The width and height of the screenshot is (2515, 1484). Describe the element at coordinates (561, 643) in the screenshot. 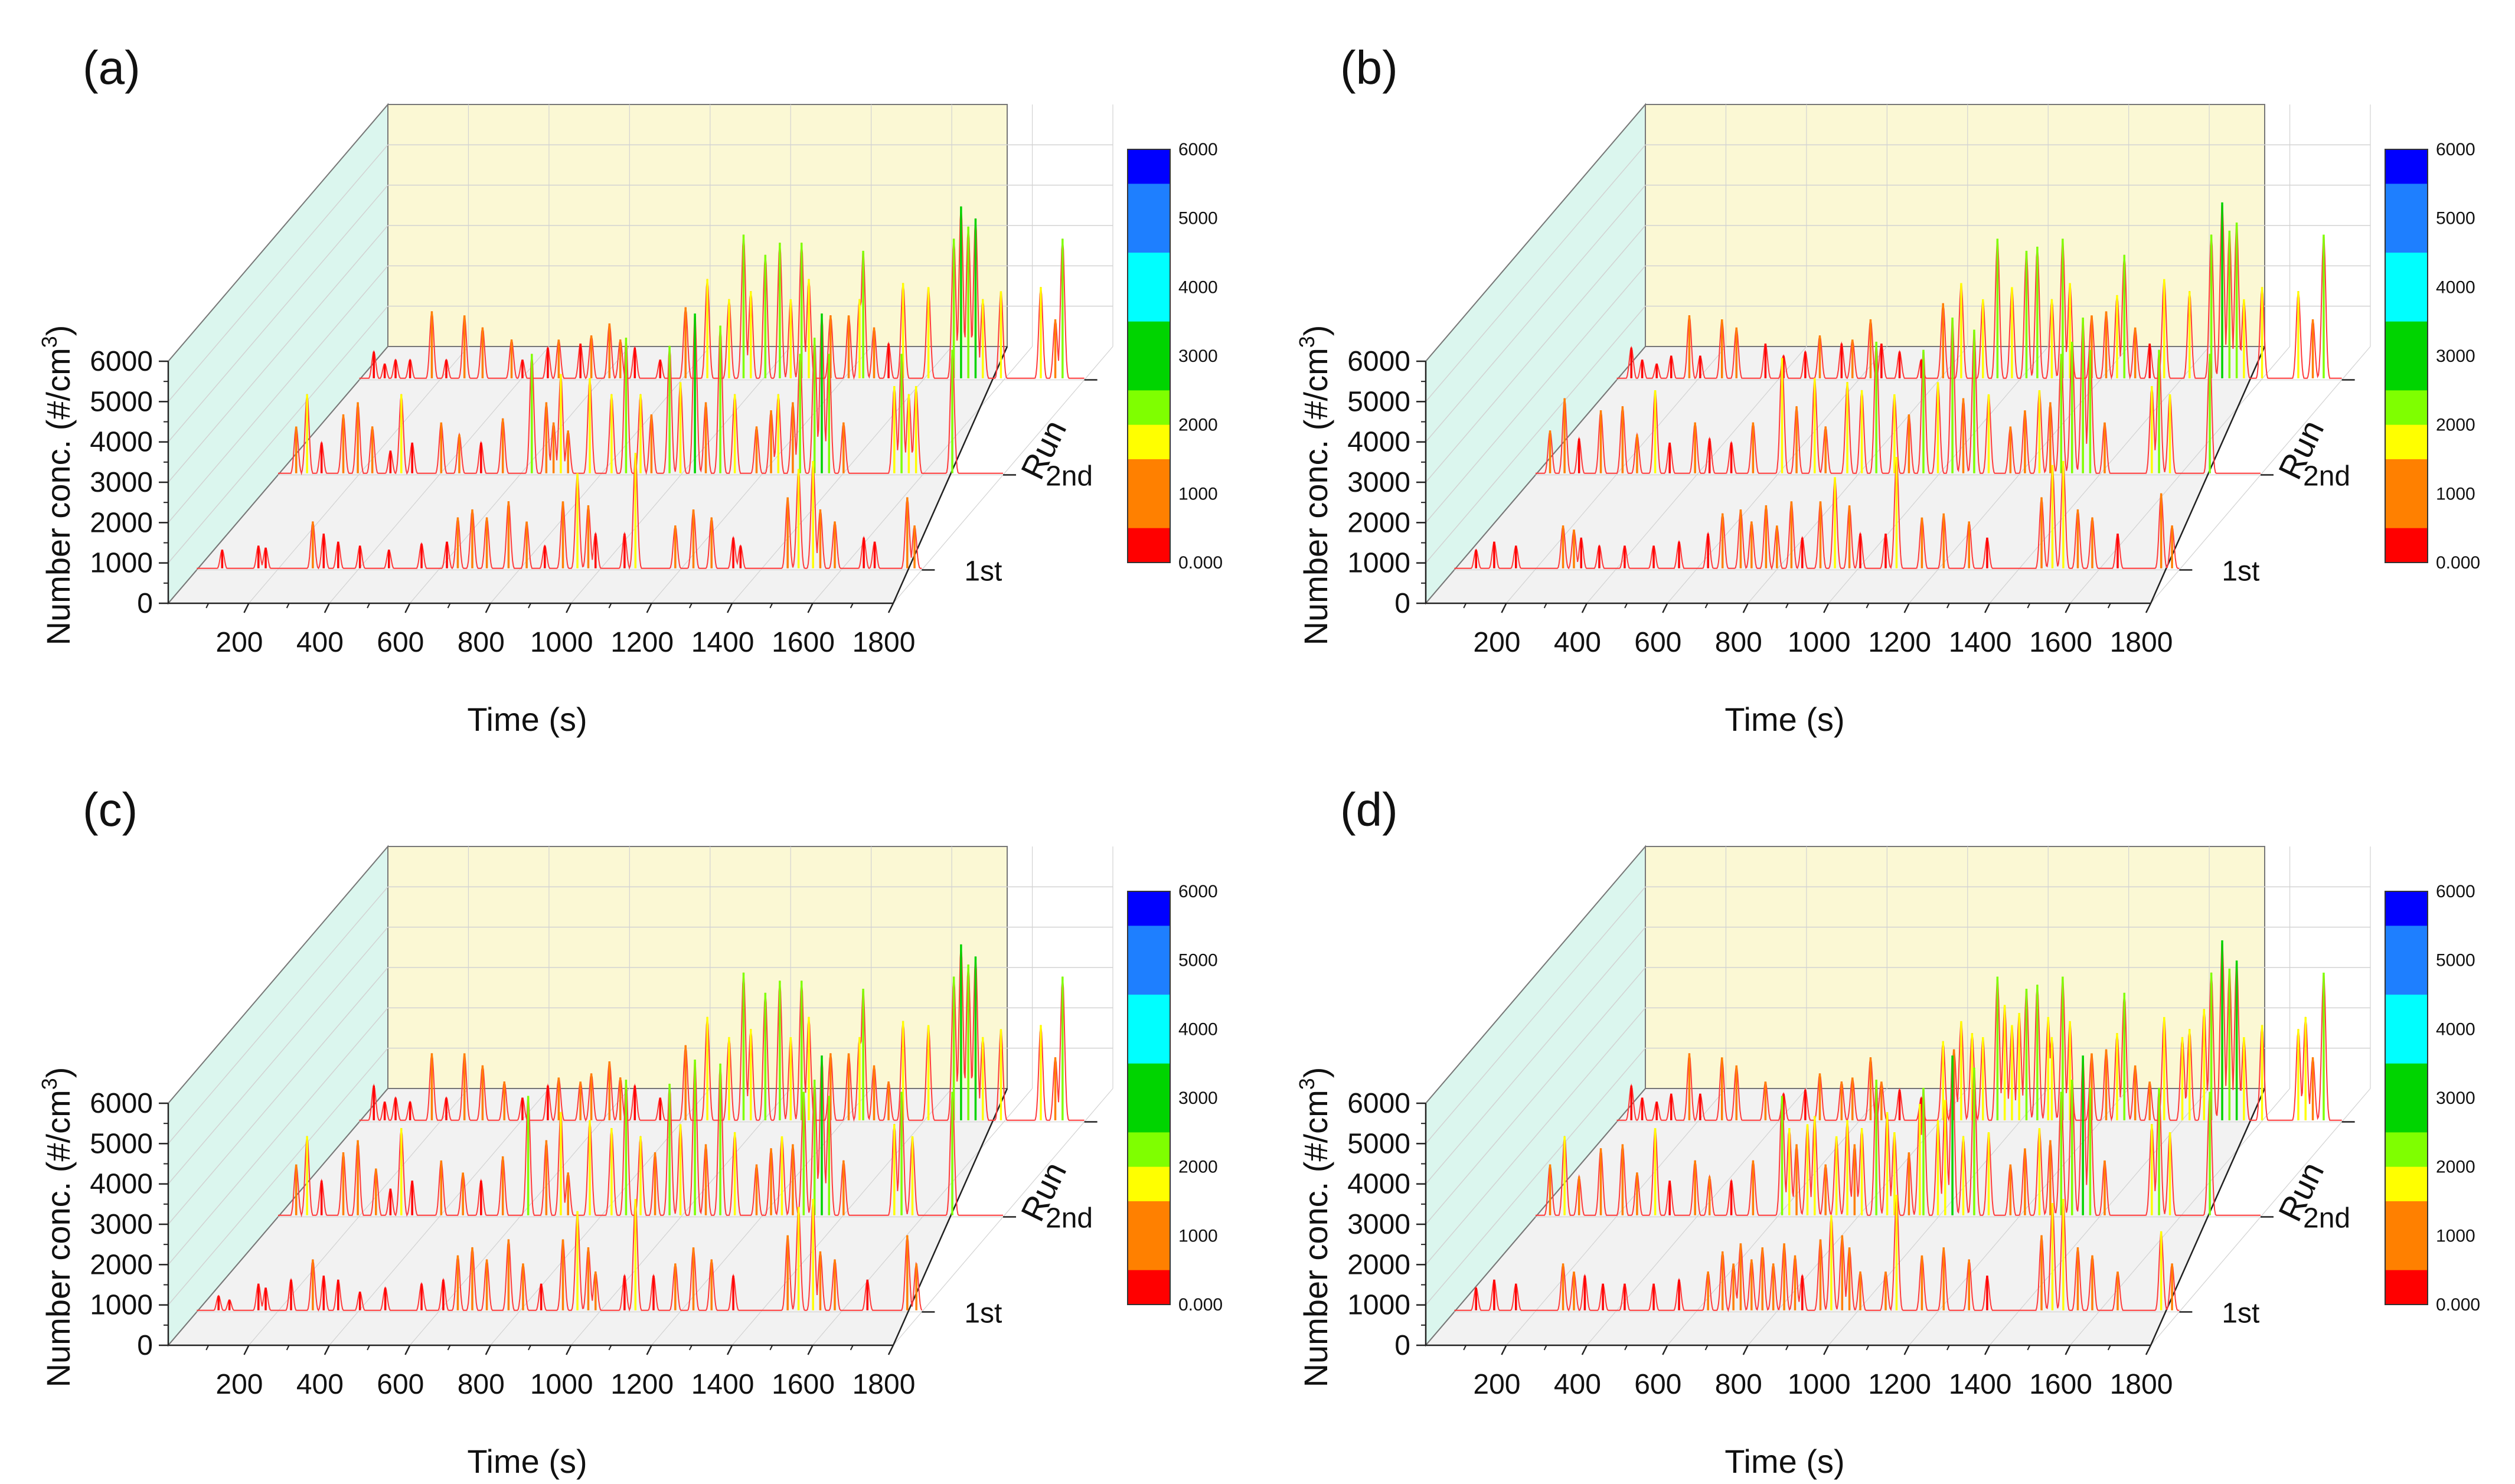

I see `x-tick-label: 1000` at that location.